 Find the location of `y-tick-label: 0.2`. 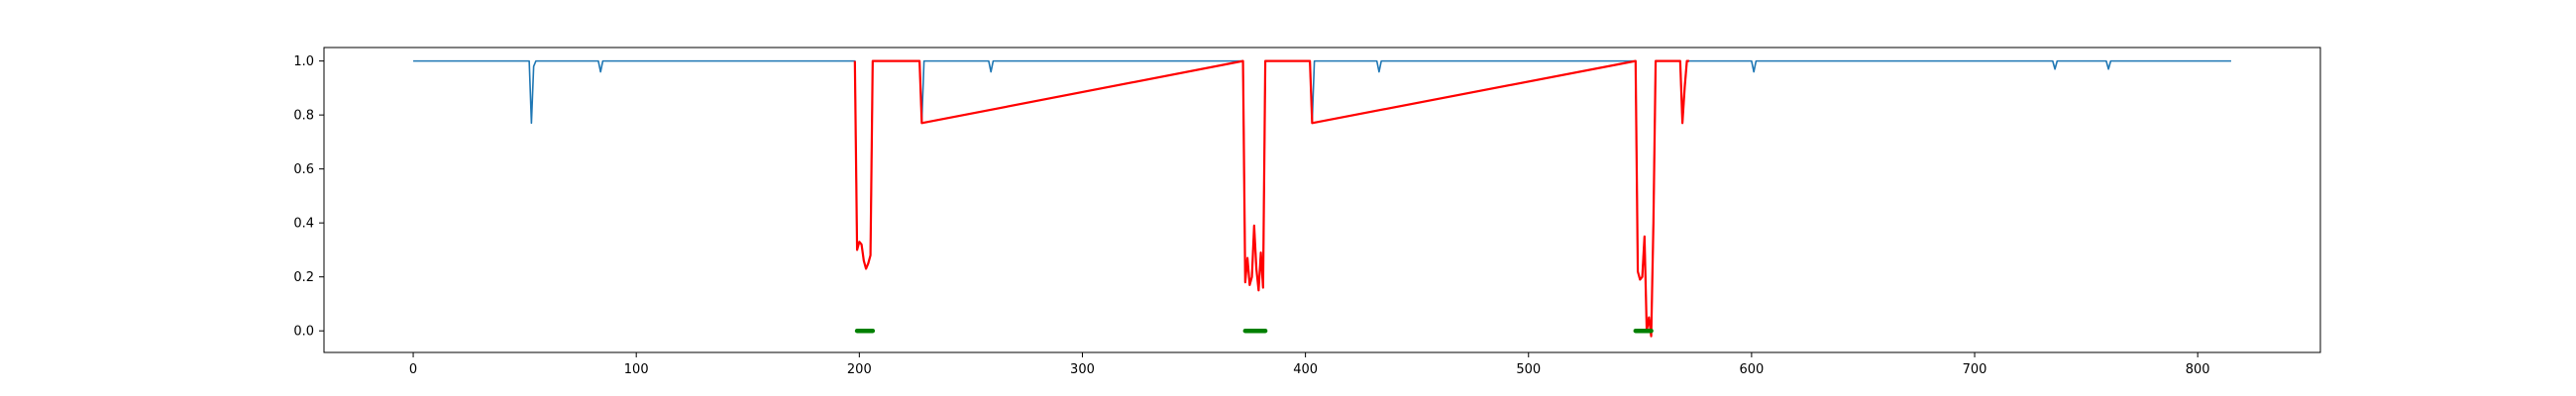

y-tick-label: 0.2 is located at coordinates (303, 277).